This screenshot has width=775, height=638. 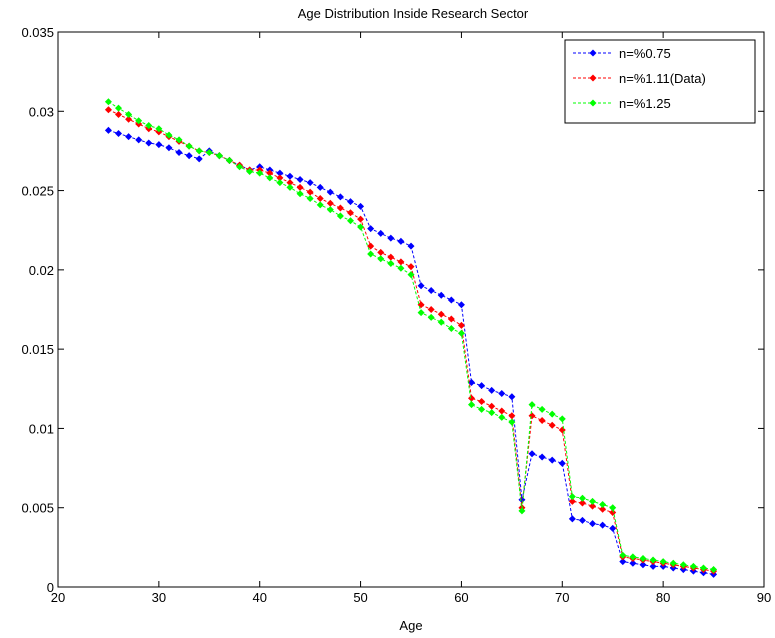 I want to click on y-tick-label: 0.02, so click(x=41, y=270).